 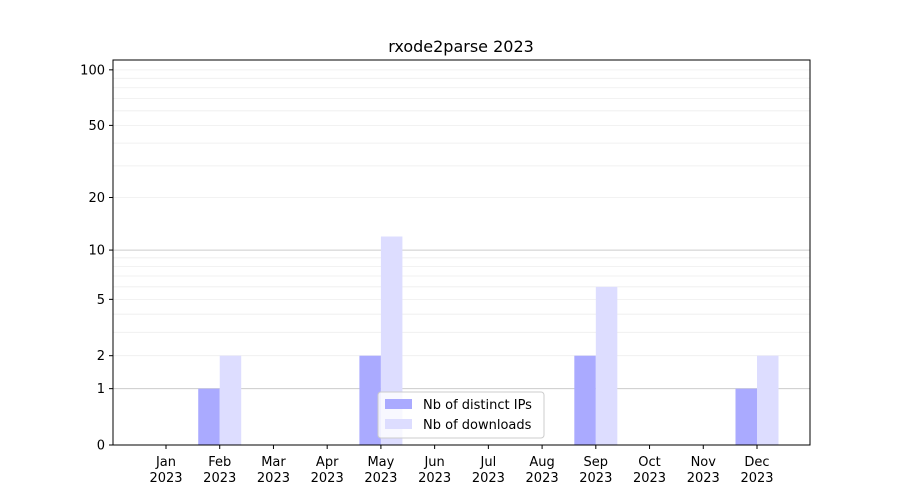 What do you see at coordinates (273, 462) in the screenshot?
I see `x-tick-label: Mar` at bounding box center [273, 462].